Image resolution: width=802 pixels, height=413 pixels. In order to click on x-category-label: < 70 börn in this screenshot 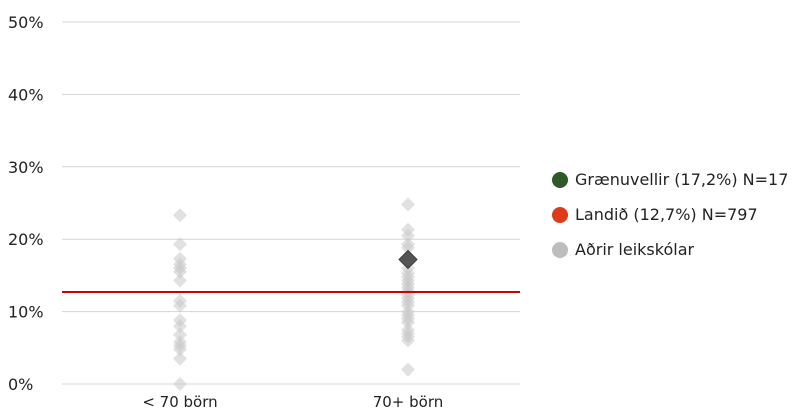, I will do `click(179, 402)`.